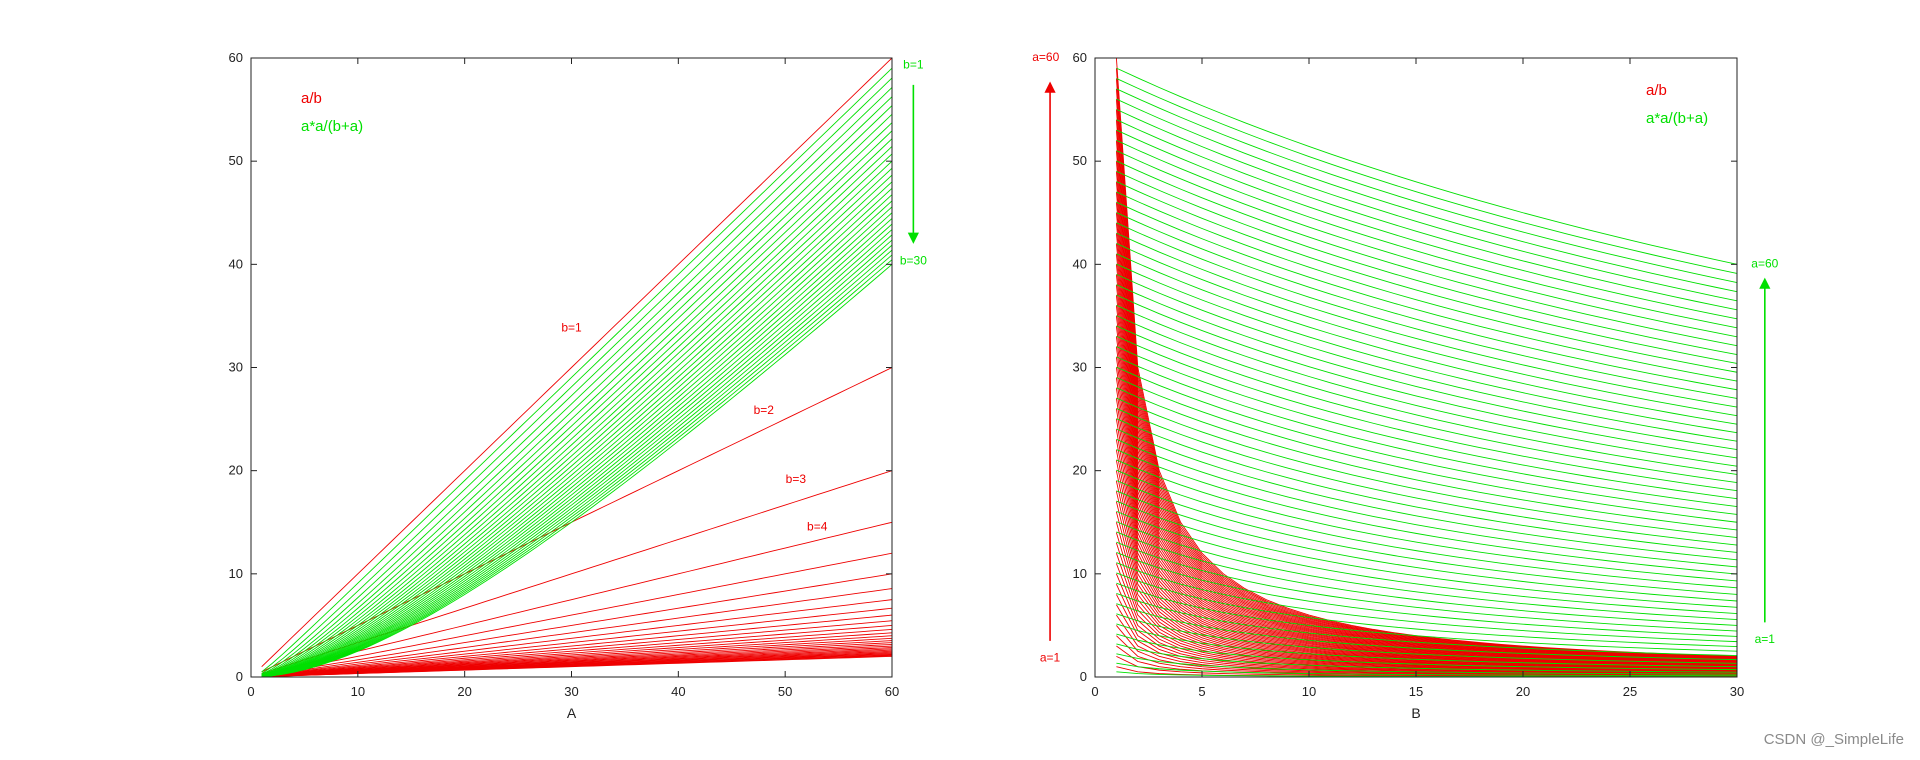  I want to click on annotation-label: a=60, so click(1045, 57).